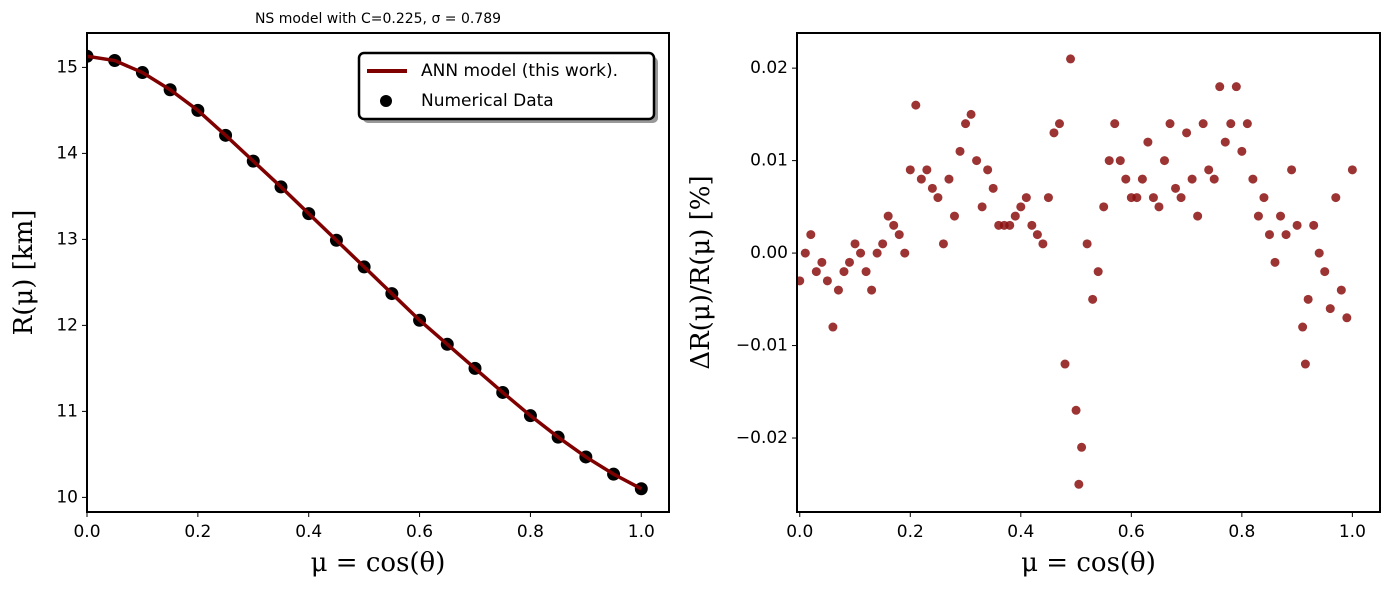 Image resolution: width=1390 pixels, height=590 pixels. I want to click on y-tick-label: 15, so click(67, 67).